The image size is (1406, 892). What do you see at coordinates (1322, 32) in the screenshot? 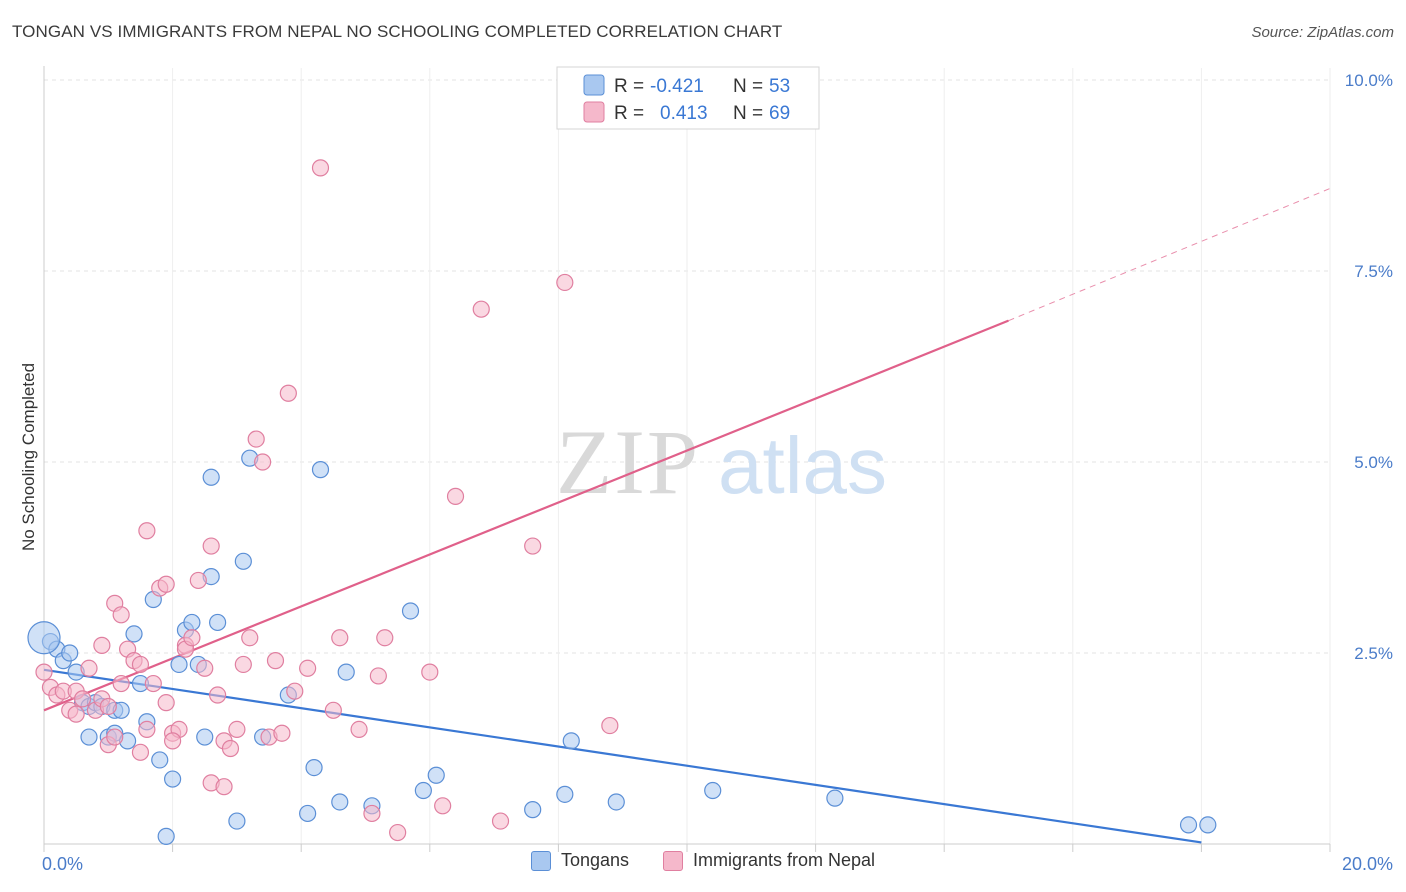
I see `source-label: Source: ZipAtlas.com` at bounding box center [1322, 32].